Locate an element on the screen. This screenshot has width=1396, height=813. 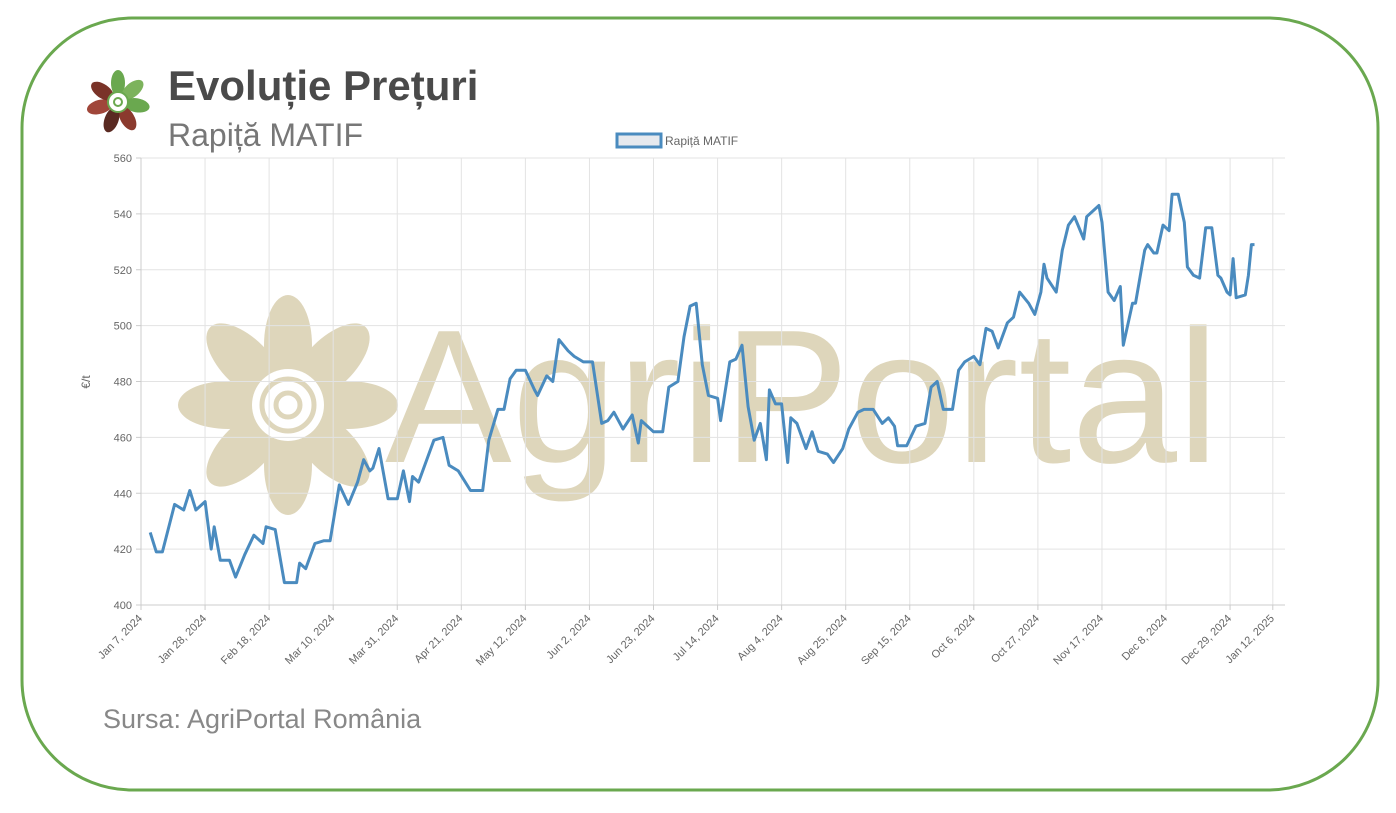
source: Sursa: AgriPortal România is located at coordinates (262, 719).